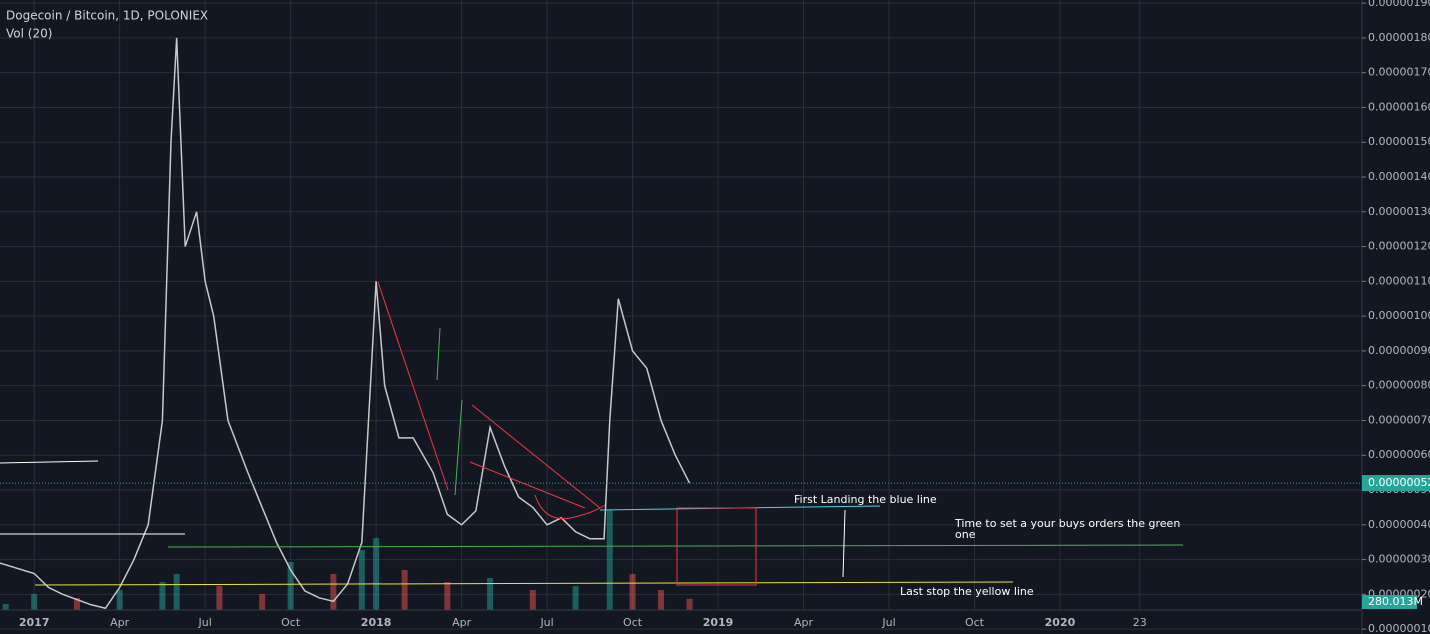  What do you see at coordinates (1399, 385) in the screenshot?
I see `y-tick-label: 0.00000080` at bounding box center [1399, 385].